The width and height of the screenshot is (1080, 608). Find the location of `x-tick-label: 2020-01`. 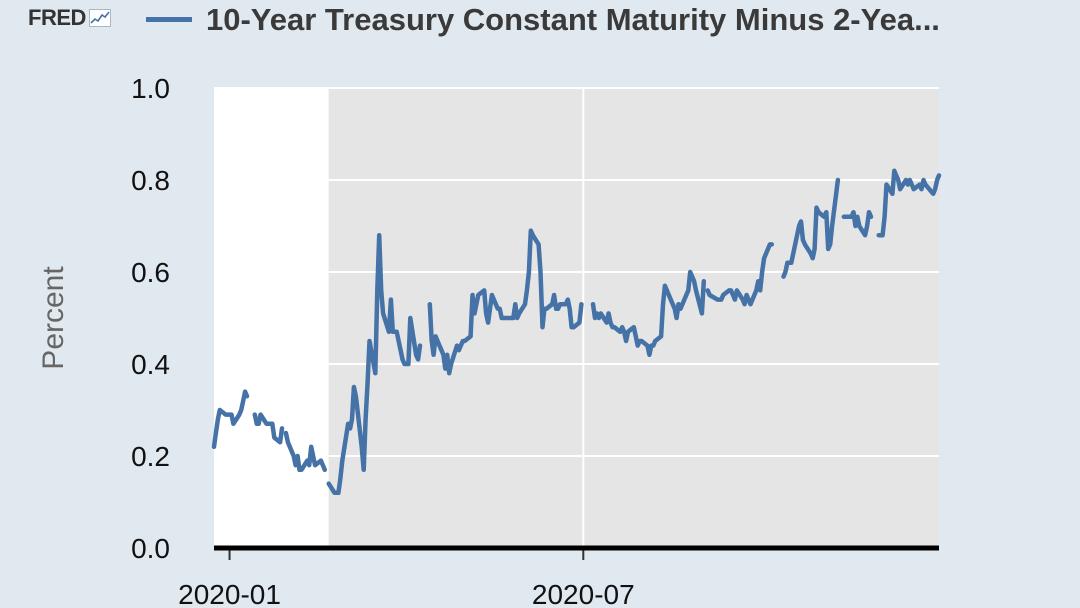

x-tick-label: 2020-01 is located at coordinates (229, 593).